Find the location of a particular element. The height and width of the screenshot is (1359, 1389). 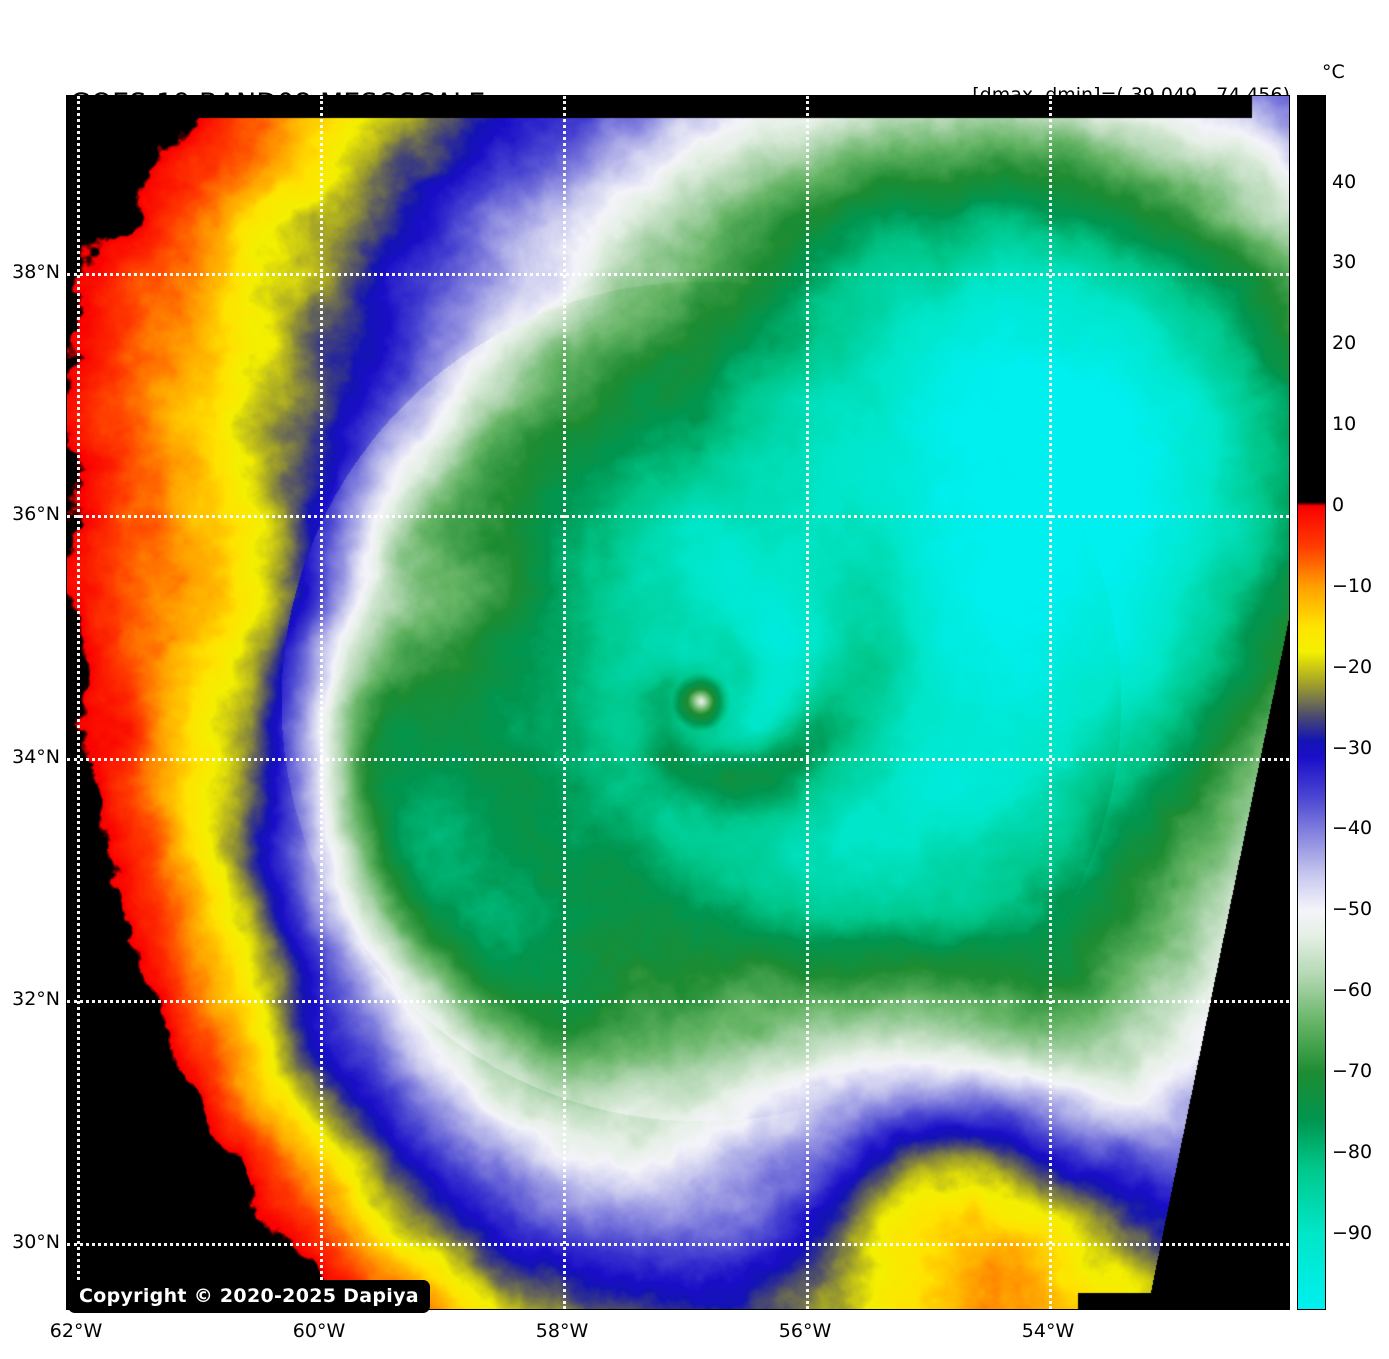

copyright-badge: Copyright © 2020-2025 Dapiya is located at coordinates (249, 1296).